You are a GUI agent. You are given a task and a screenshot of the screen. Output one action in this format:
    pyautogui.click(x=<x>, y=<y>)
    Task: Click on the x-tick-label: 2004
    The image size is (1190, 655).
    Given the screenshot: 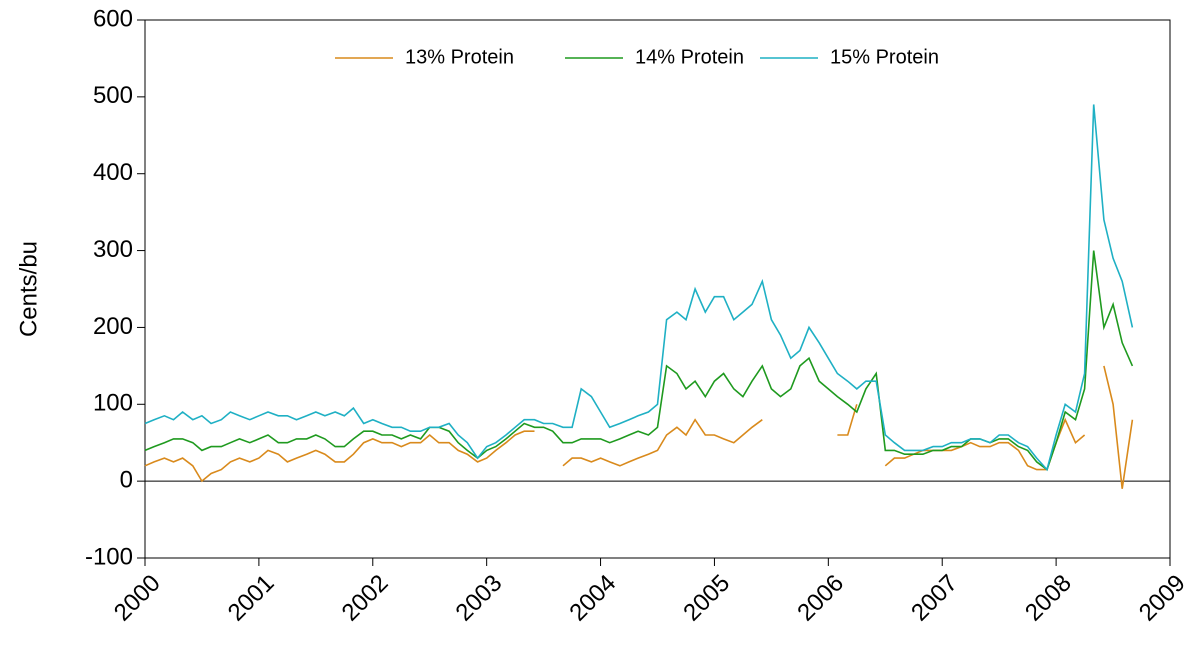 What is the action you would take?
    pyautogui.click(x=592, y=598)
    